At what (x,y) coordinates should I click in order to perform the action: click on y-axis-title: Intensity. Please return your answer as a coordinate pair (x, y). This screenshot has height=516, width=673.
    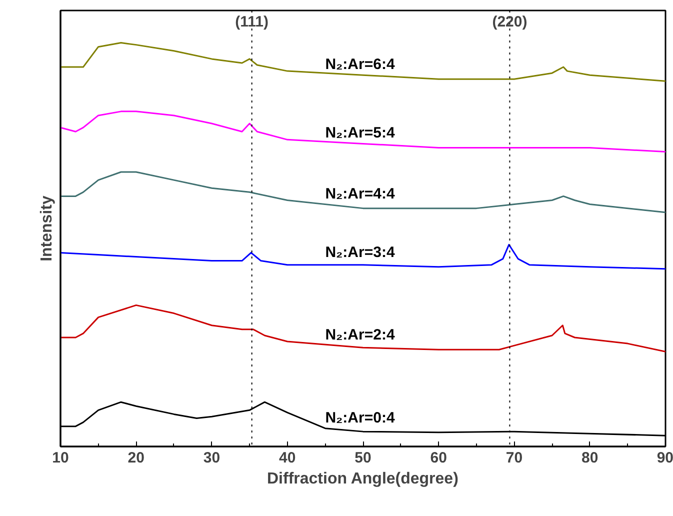
    Looking at the image, I should click on (47, 229).